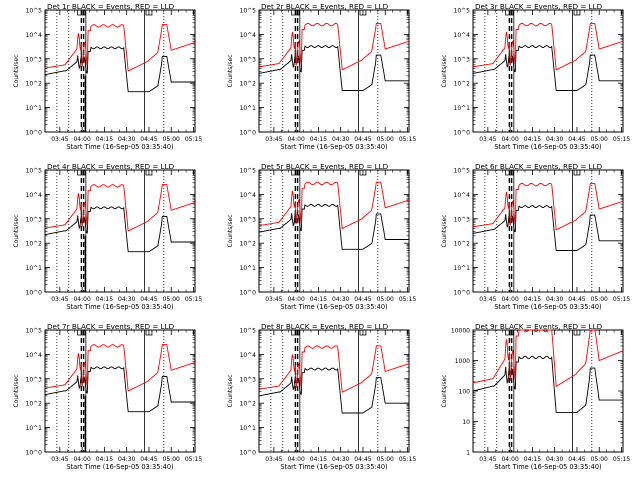 The height and width of the screenshot is (480, 640). I want to click on y-tick-label: 1, so click(468, 453).